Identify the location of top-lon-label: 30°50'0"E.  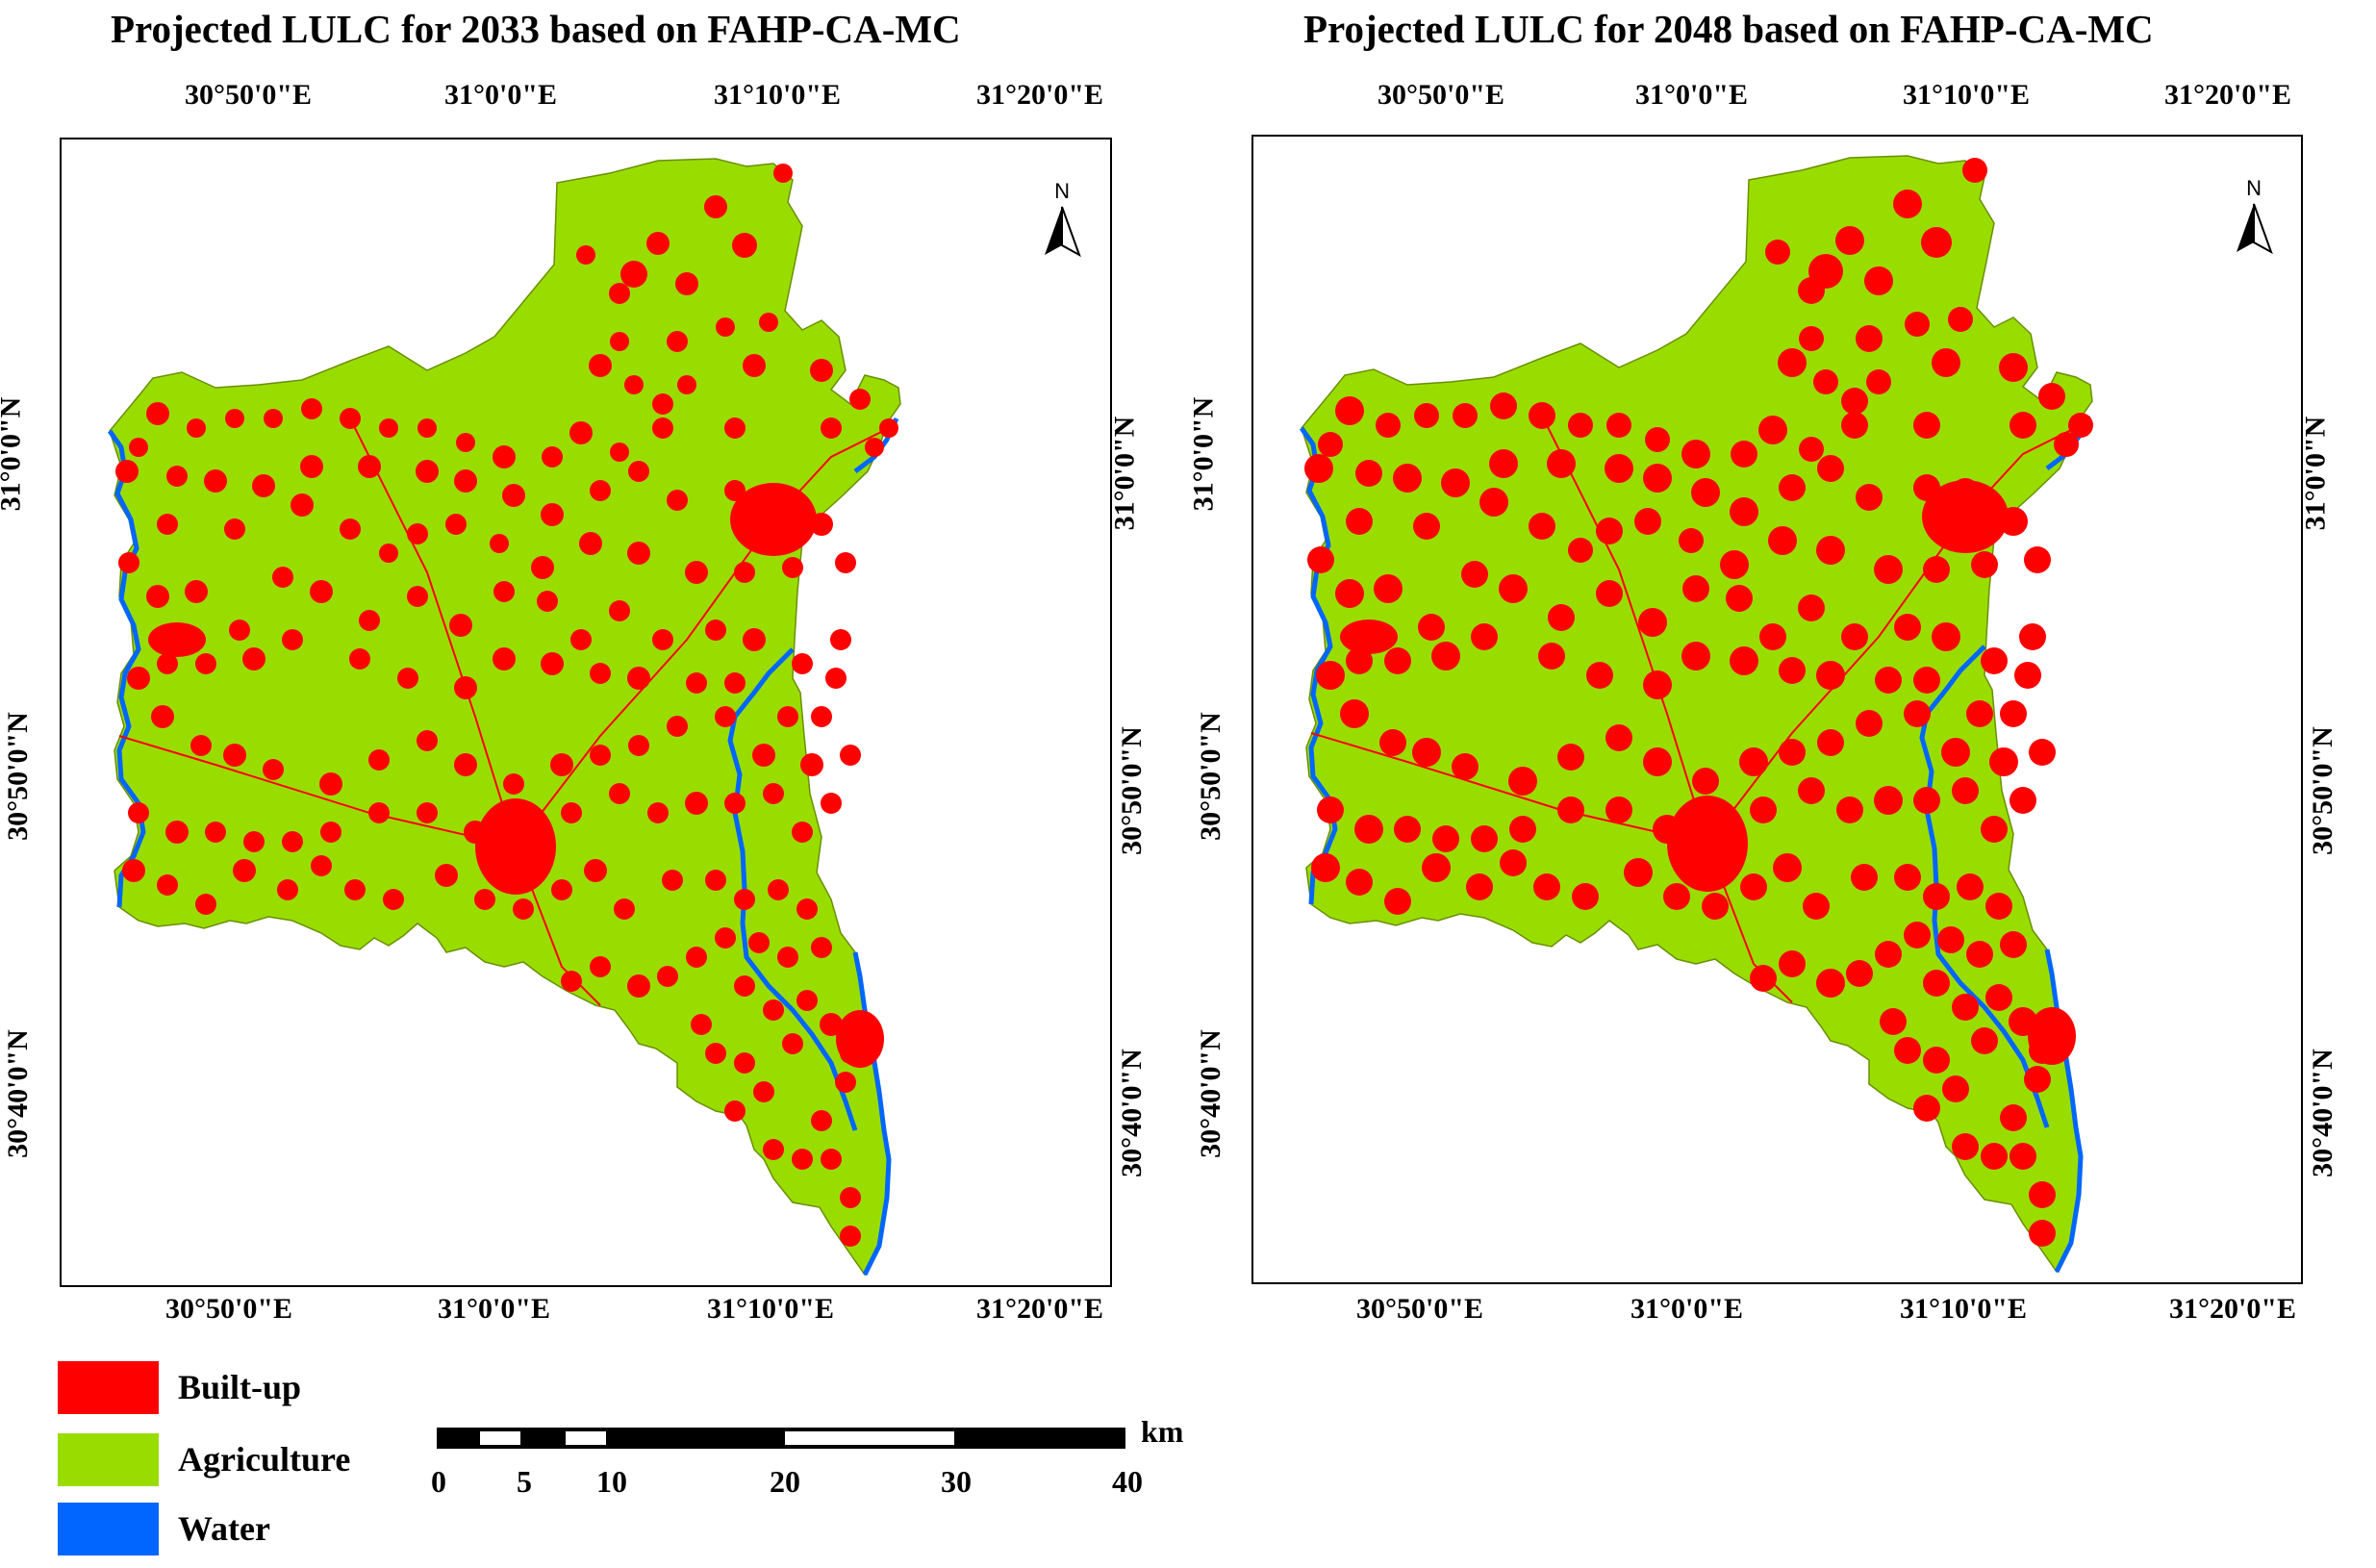
(249, 95).